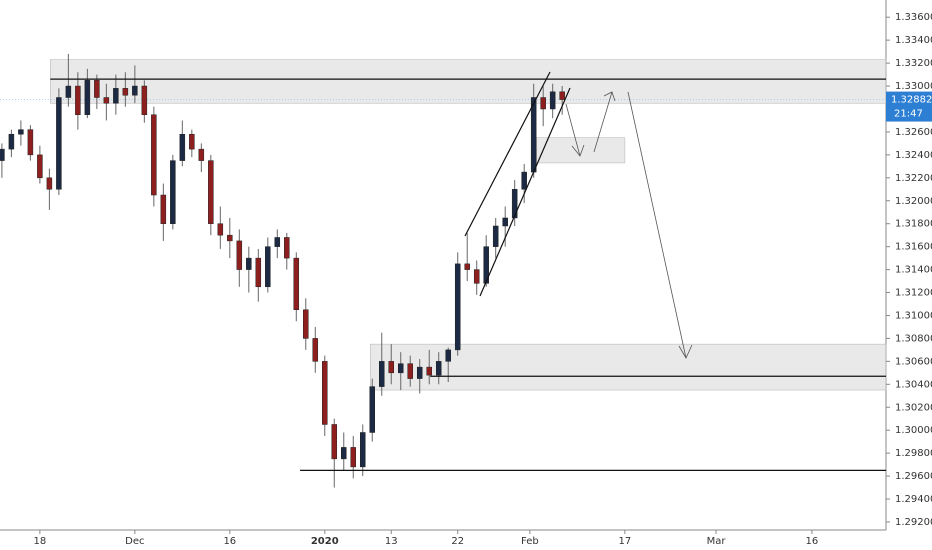  Describe the element at coordinates (913, 63) in the screenshot. I see `y-tick-label: 1.33200` at that location.